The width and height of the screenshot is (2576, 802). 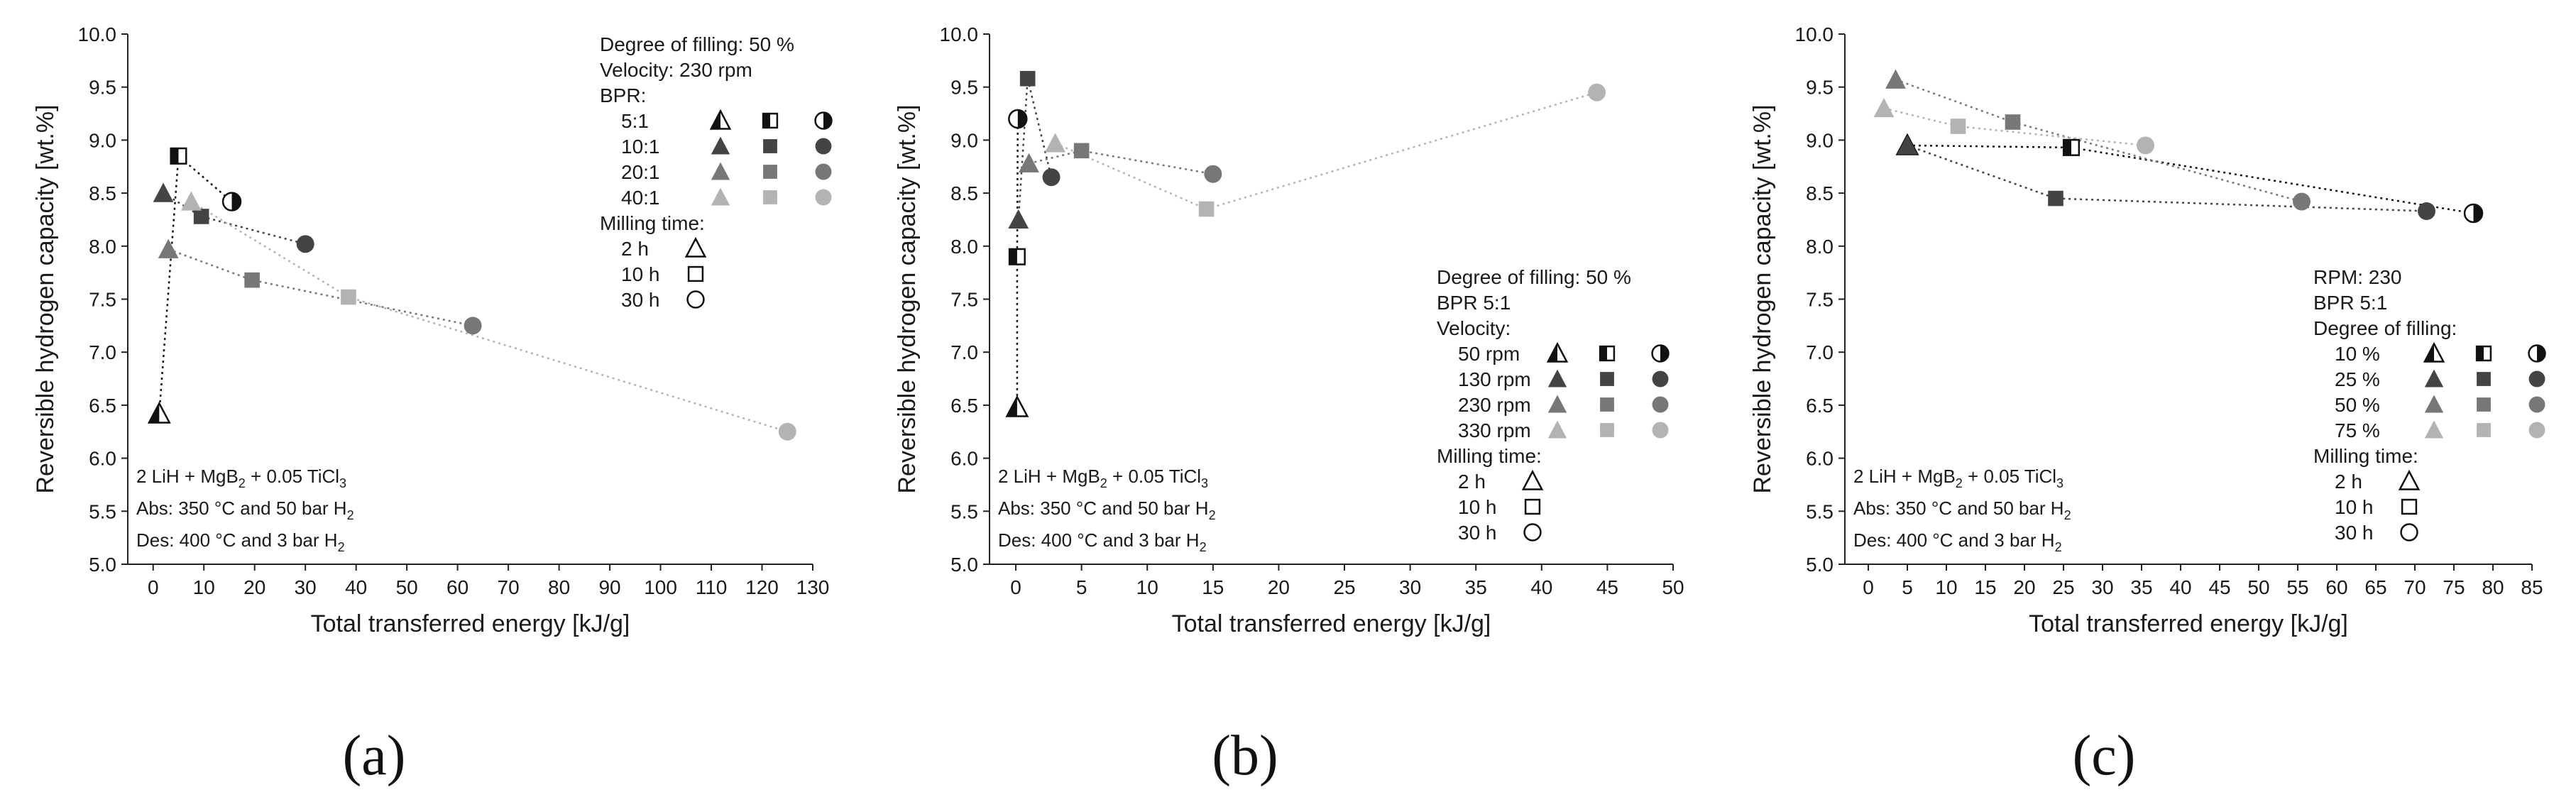 What do you see at coordinates (102, 565) in the screenshot?
I see `panel-a-y-tick-label: 5.0` at bounding box center [102, 565].